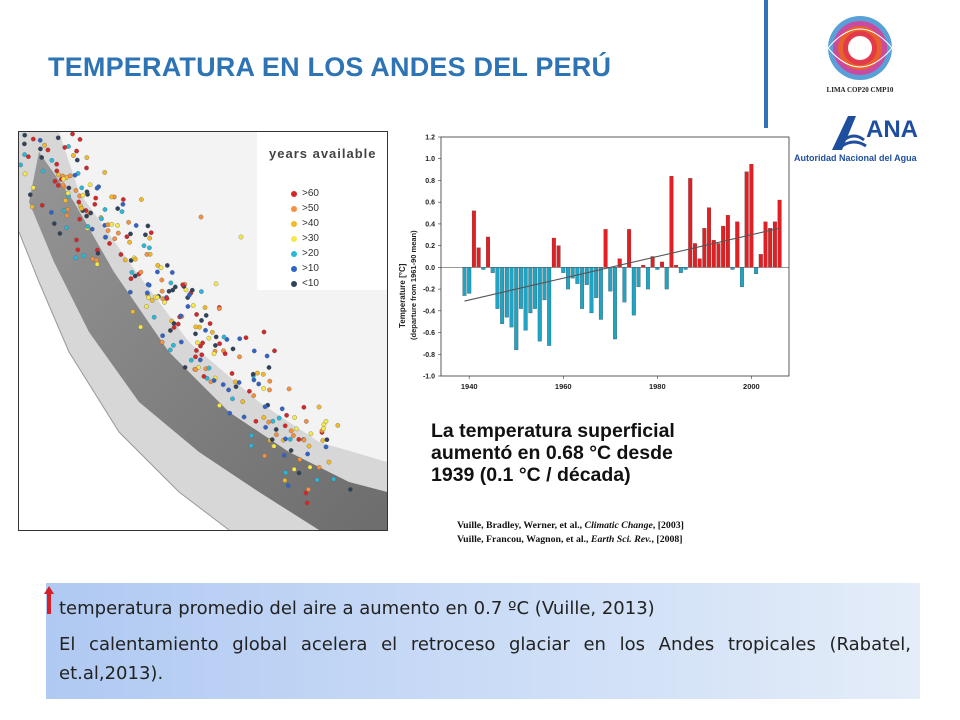 The height and width of the screenshot is (720, 960). I want to click on legend-label: >30, so click(310, 238).